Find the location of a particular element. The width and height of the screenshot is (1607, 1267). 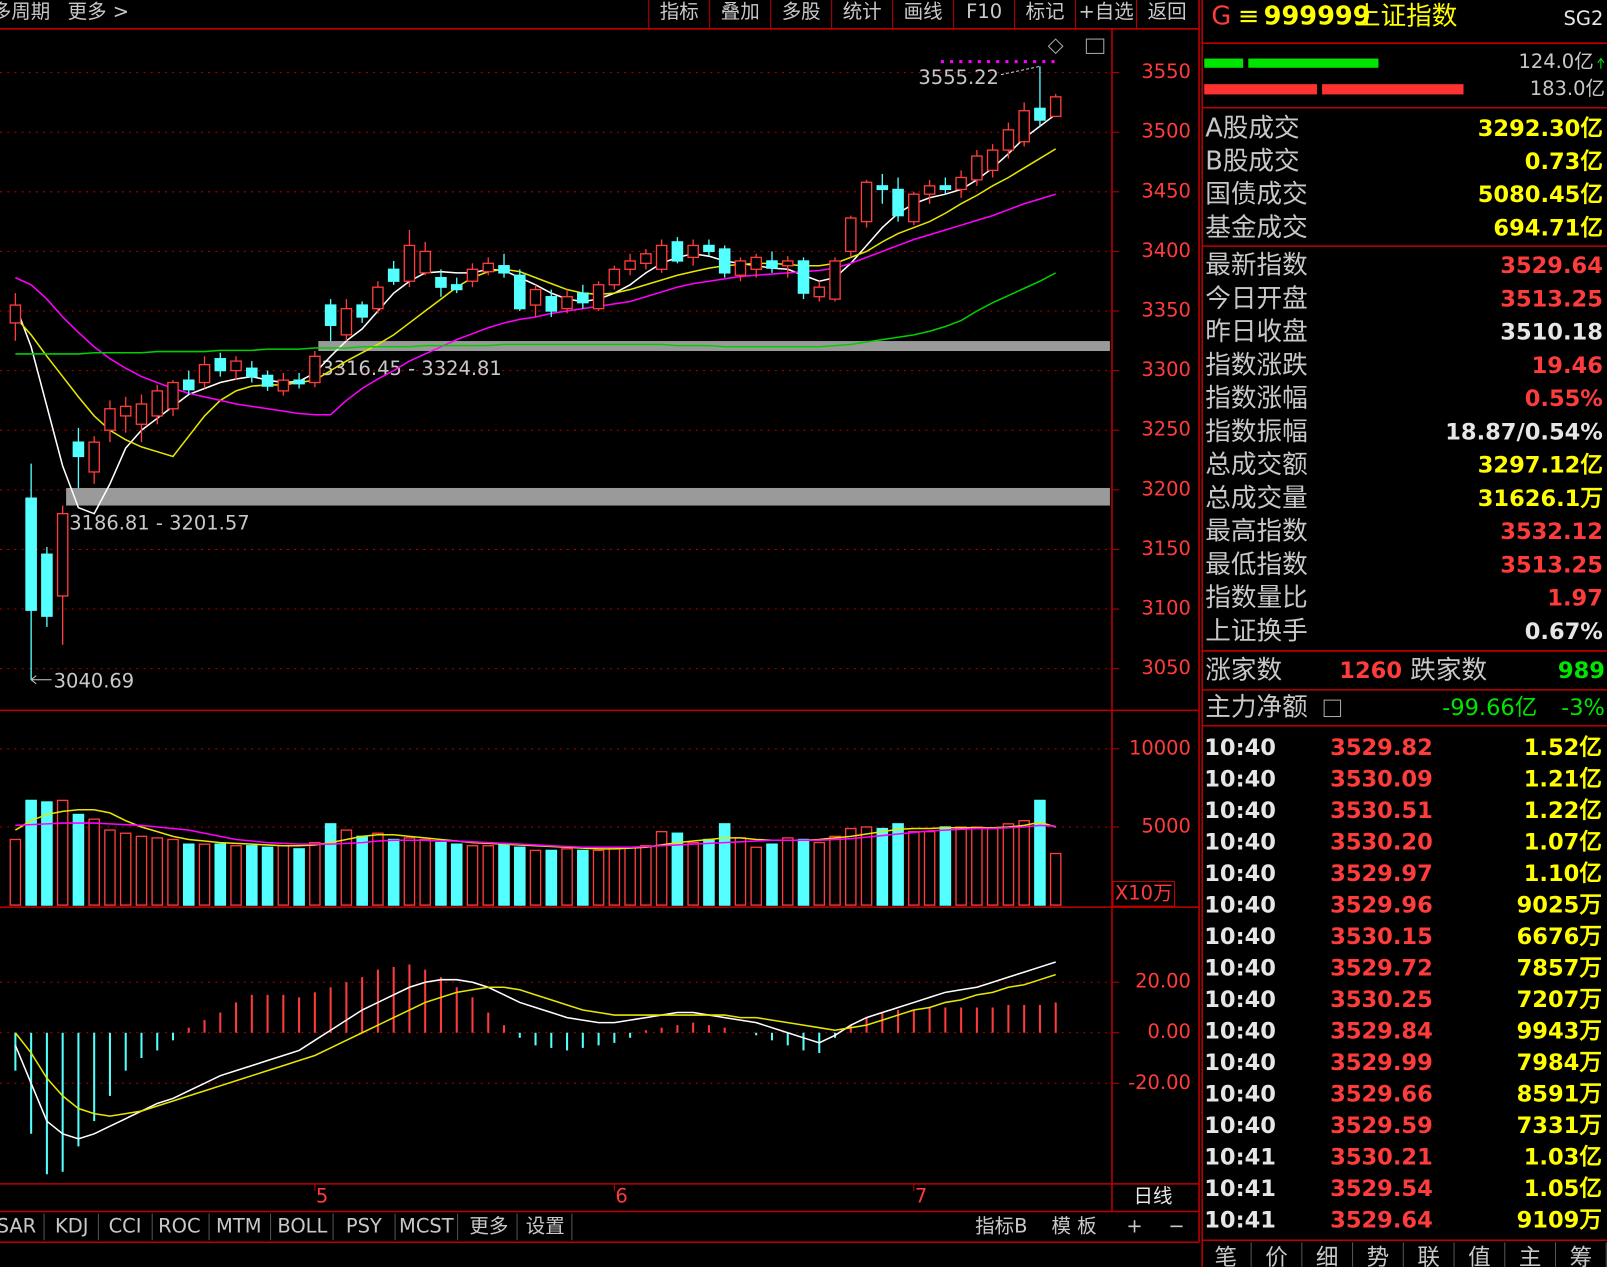

main-force-icon is located at coordinates (1332, 708).